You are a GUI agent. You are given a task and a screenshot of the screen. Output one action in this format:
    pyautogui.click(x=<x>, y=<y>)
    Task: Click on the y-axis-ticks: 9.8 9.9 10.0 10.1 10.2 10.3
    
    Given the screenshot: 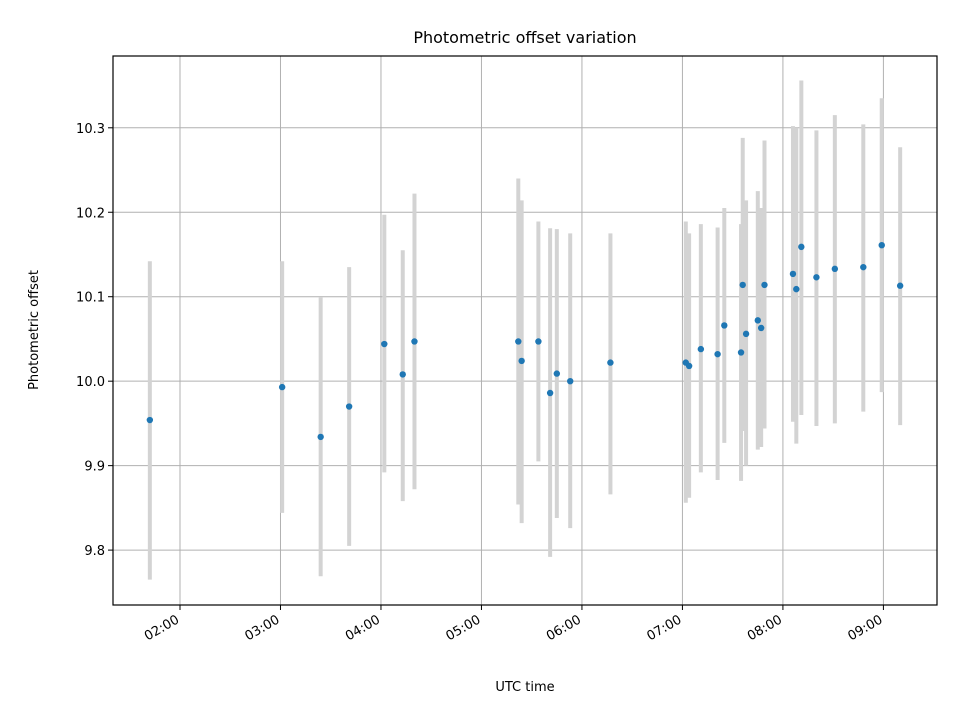 What is the action you would take?
    pyautogui.click(x=94, y=340)
    